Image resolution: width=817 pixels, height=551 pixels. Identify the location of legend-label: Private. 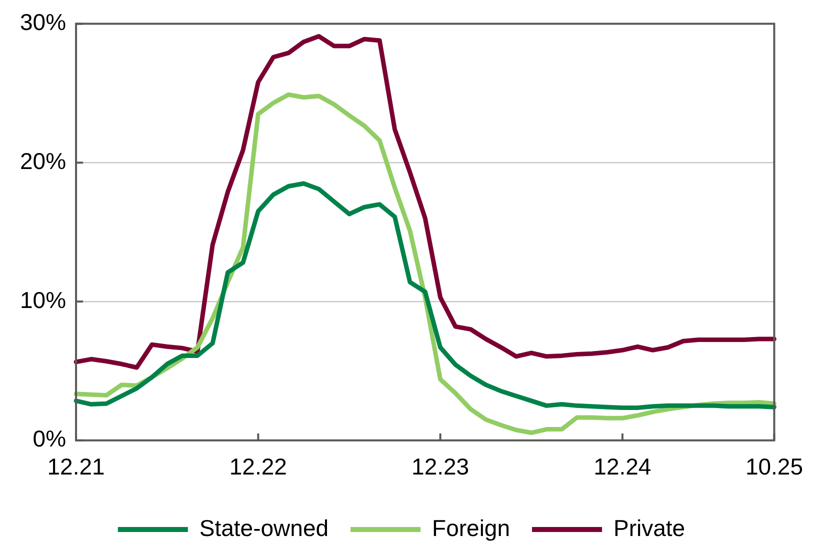
(650, 527).